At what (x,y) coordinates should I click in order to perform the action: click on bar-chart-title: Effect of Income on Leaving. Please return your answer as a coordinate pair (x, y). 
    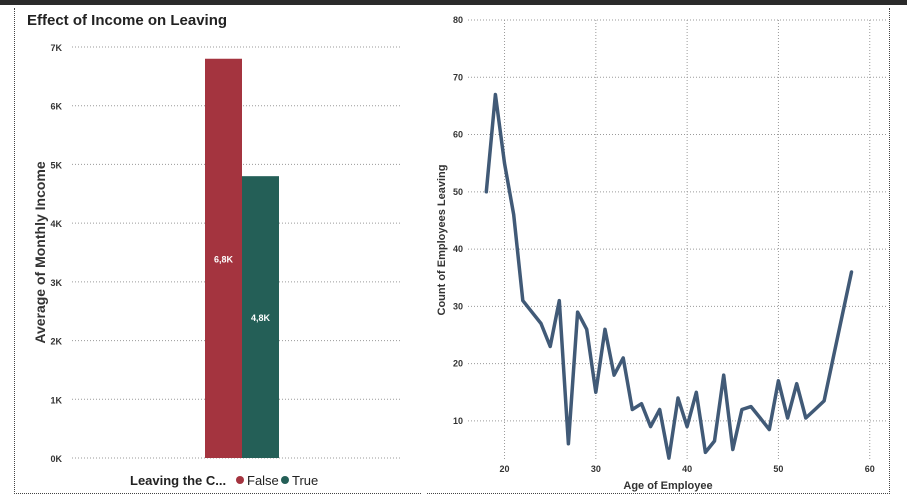
    Looking at the image, I should click on (127, 20).